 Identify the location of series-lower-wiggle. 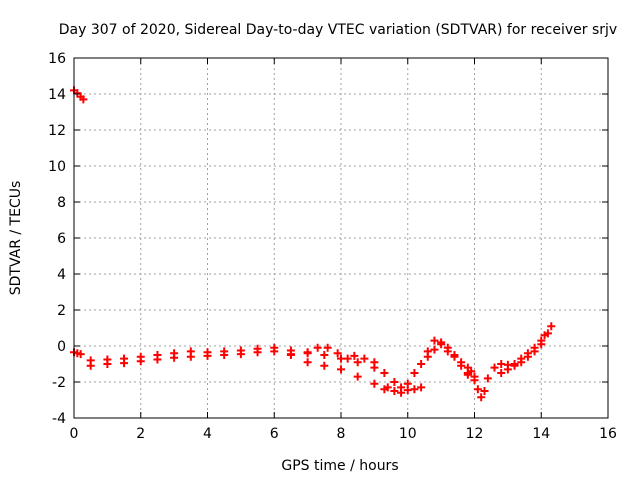
(404, 390).